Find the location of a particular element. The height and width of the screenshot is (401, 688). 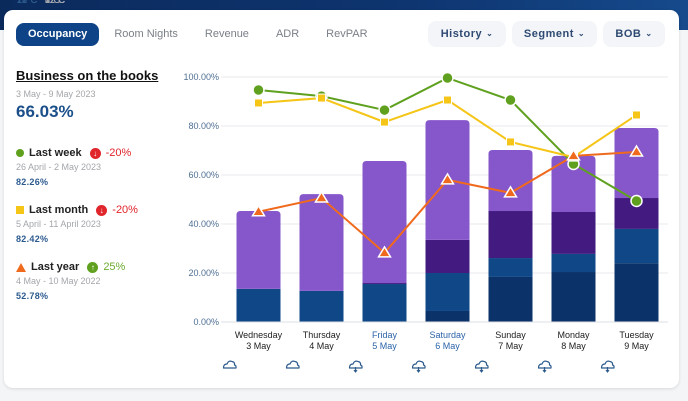

tab-room-nights: Room Nights is located at coordinates (146, 34).